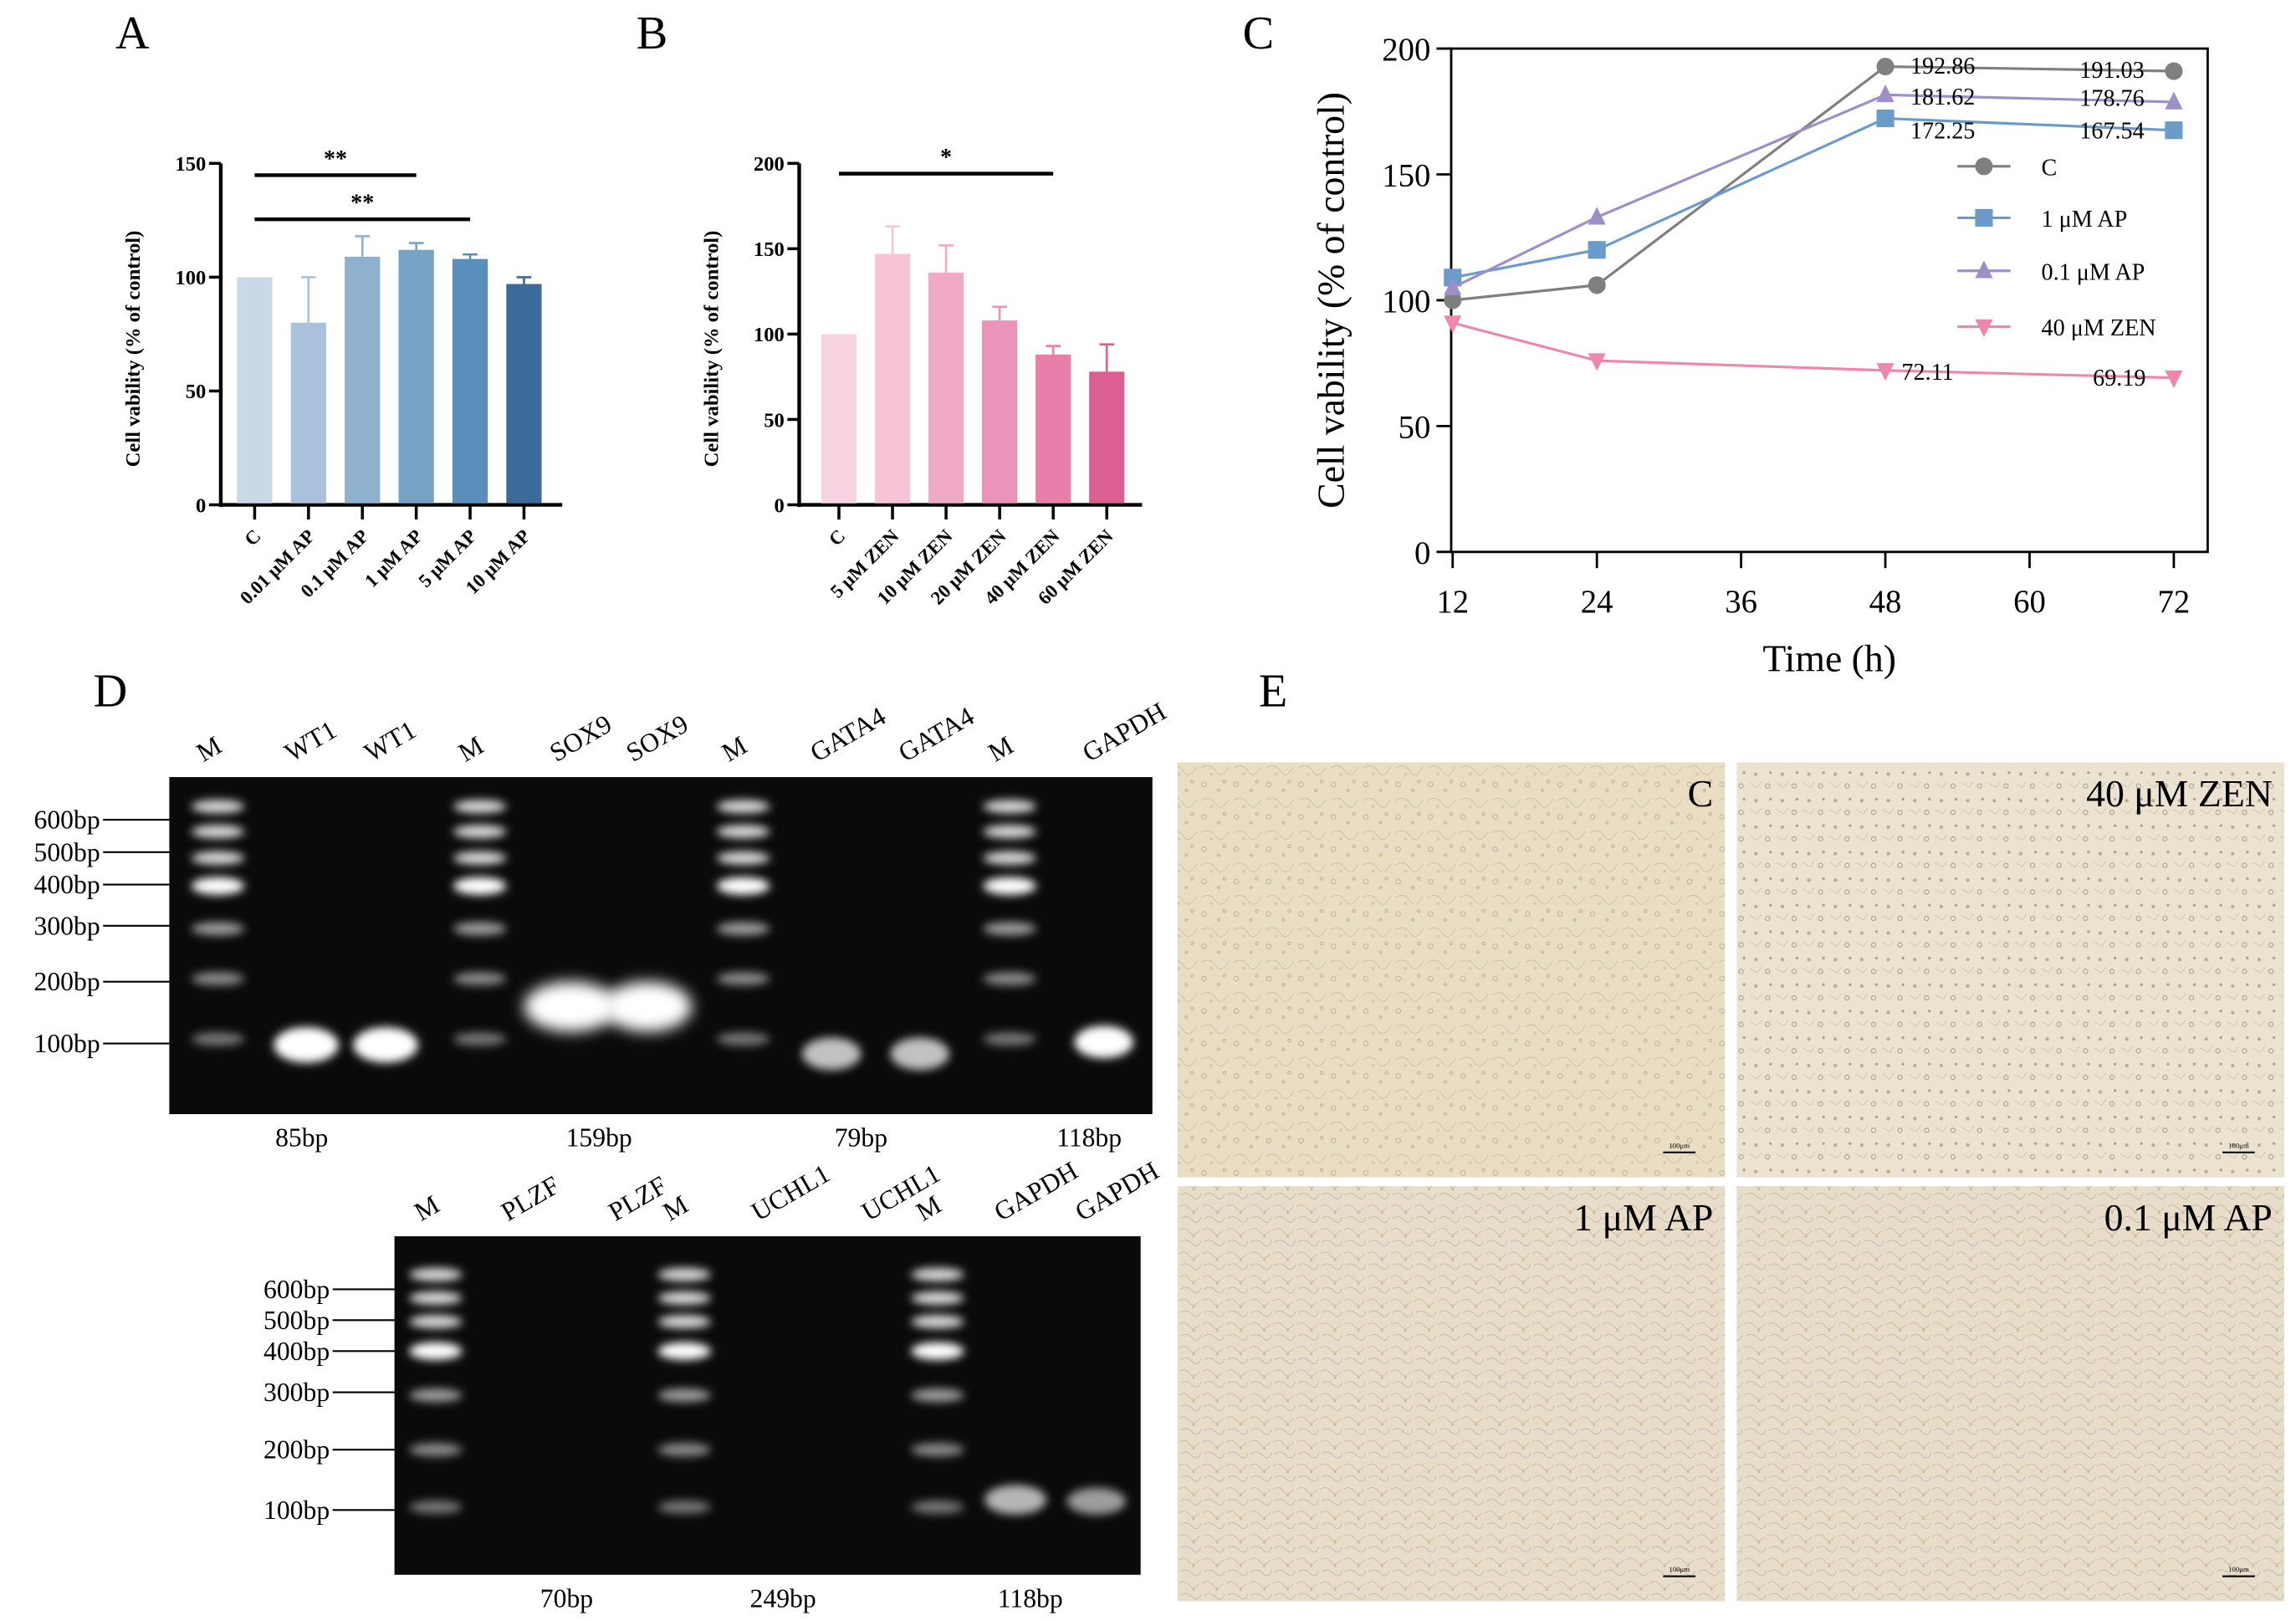 This screenshot has height=1621, width=2296. Describe the element at coordinates (1259, 33) in the screenshot. I see `panel-label: C` at that location.